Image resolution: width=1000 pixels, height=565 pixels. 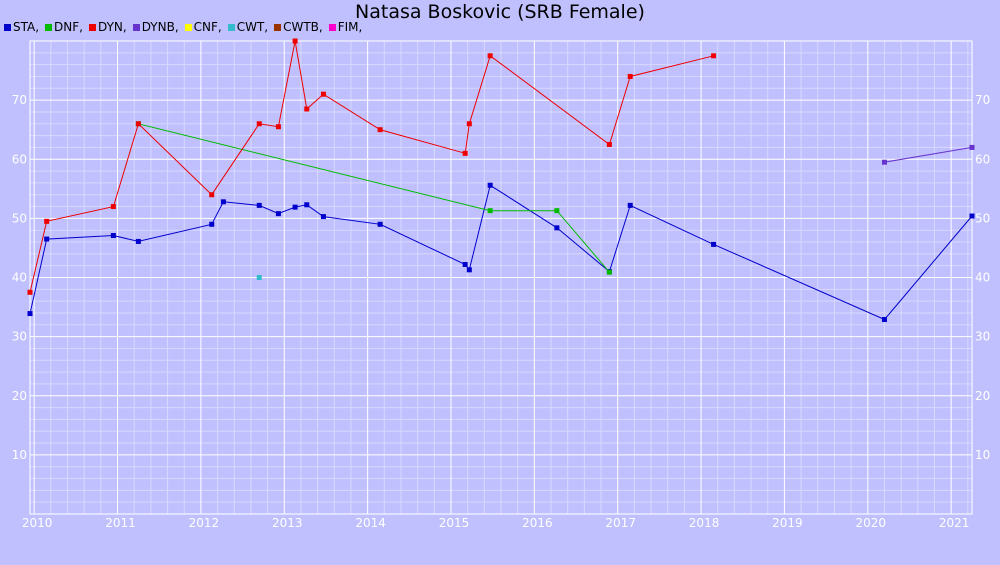 What do you see at coordinates (787, 523) in the screenshot?
I see `x-tick-label: 2019` at bounding box center [787, 523].